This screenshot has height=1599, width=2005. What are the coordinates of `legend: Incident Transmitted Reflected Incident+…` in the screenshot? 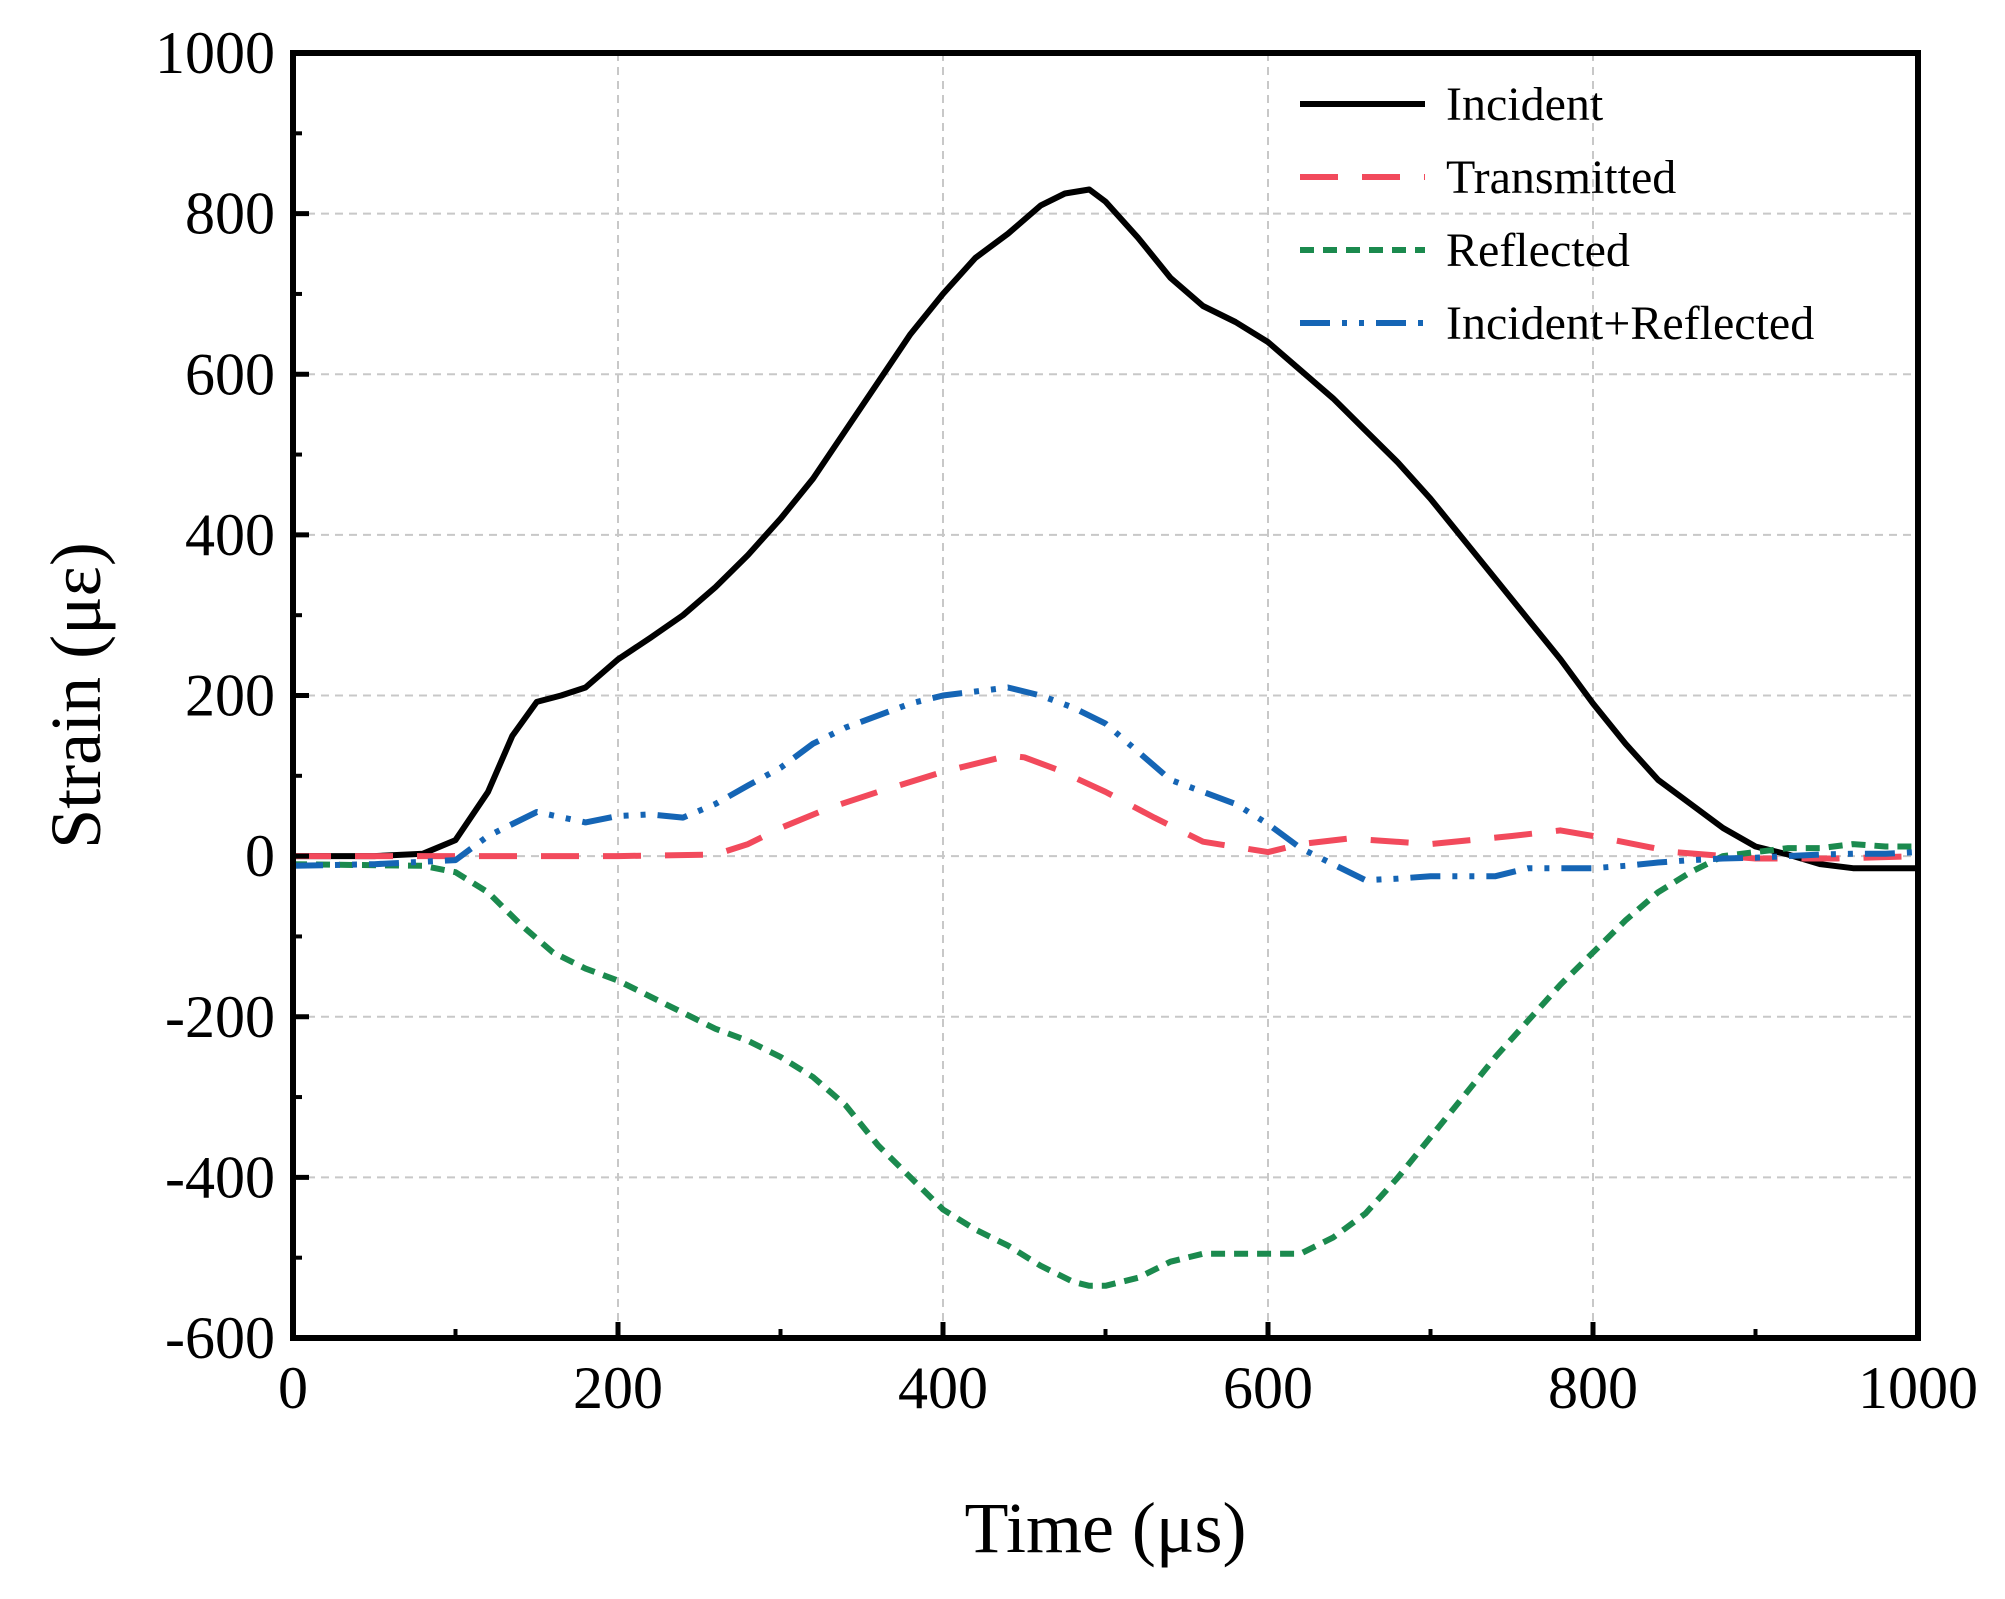 It's located at (1557, 214).